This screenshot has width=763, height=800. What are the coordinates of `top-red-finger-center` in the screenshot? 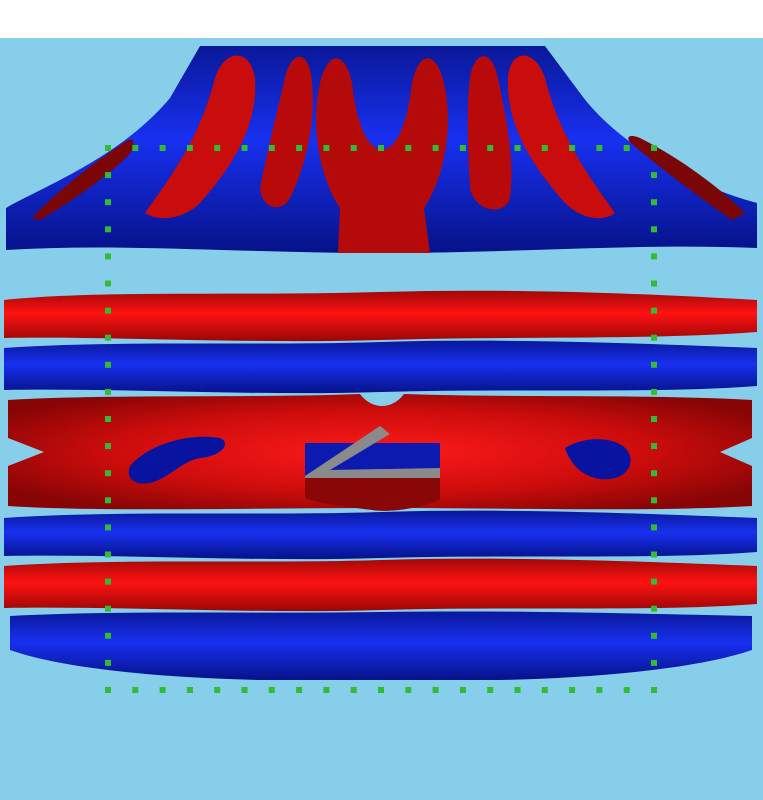 It's located at (382, 155).